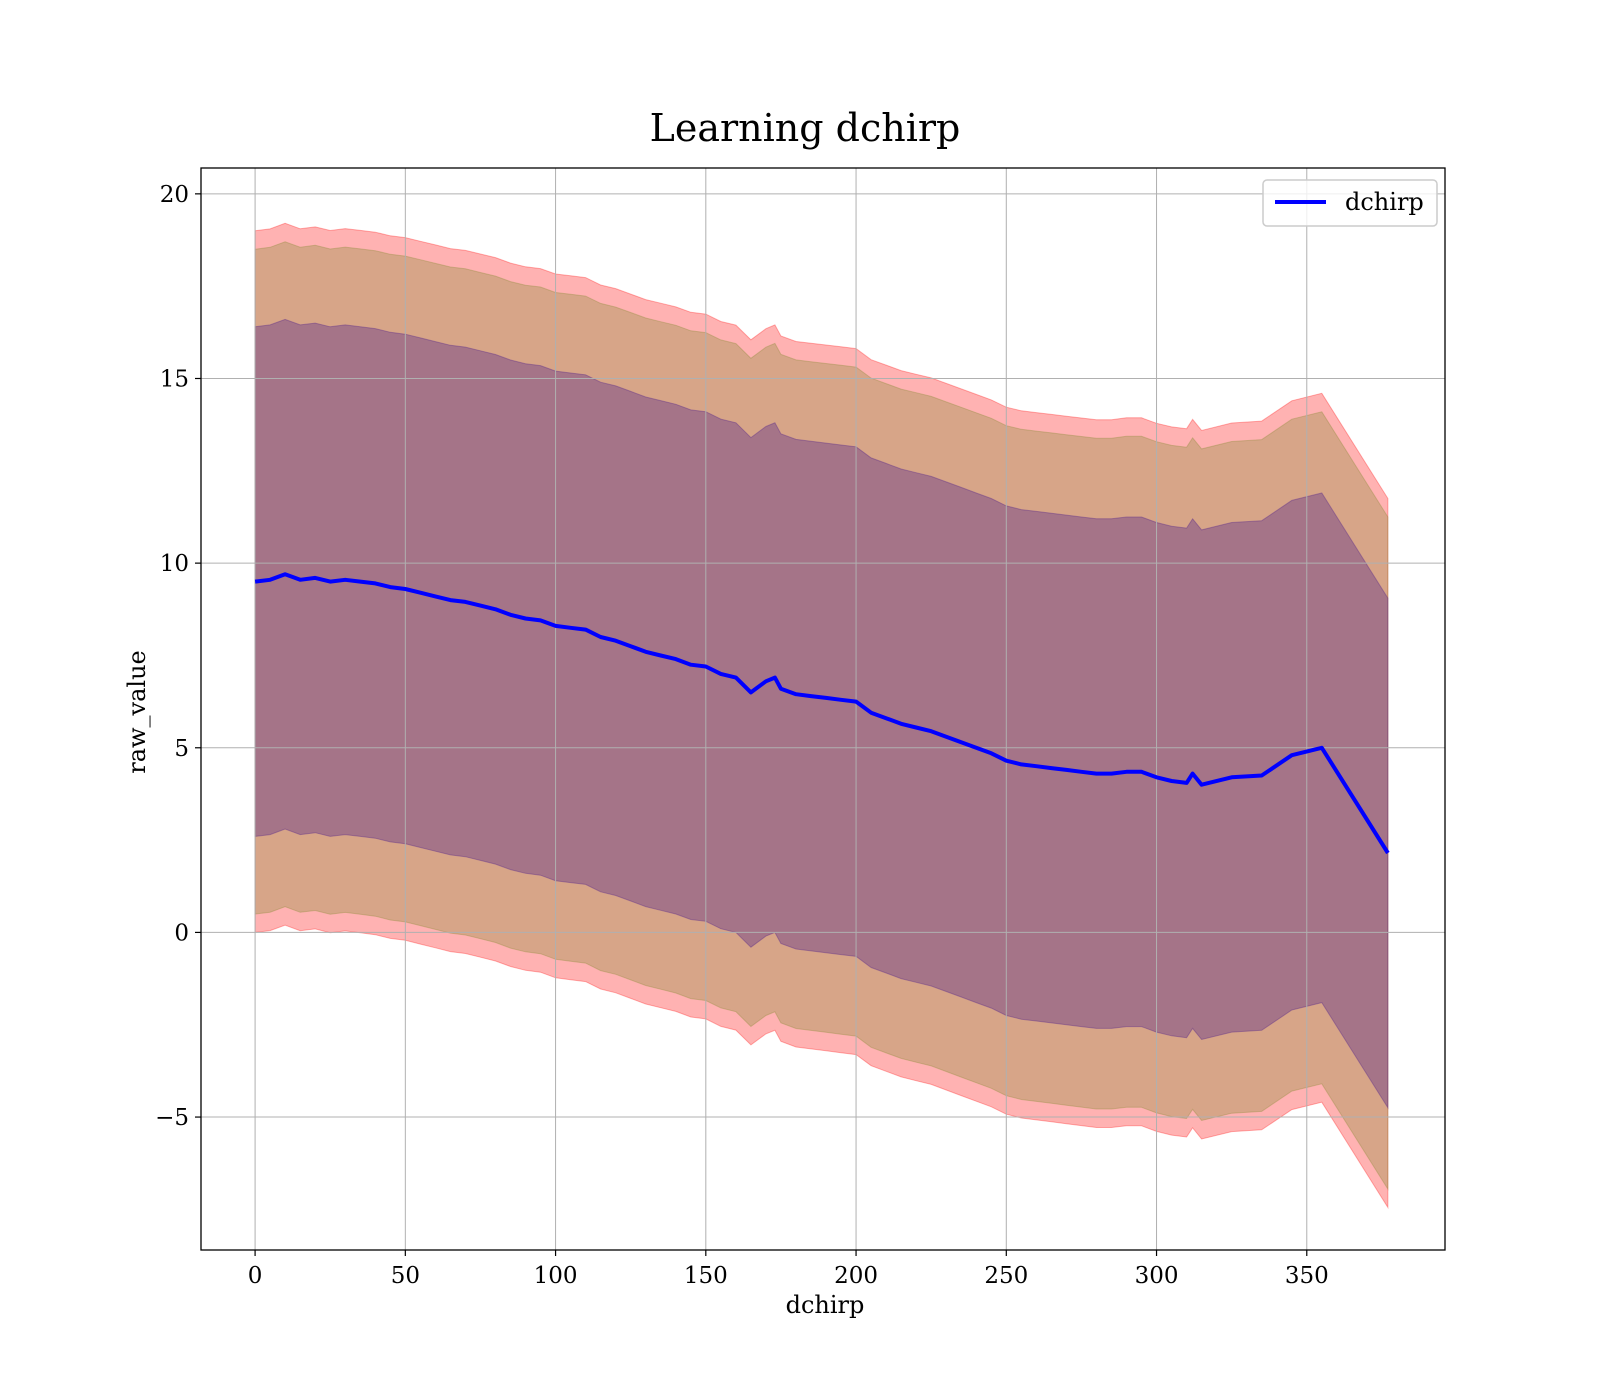 Image resolution: width=1600 pixels, height=1400 pixels. What do you see at coordinates (1006, 1276) in the screenshot?
I see `x-tick-label: 250` at bounding box center [1006, 1276].